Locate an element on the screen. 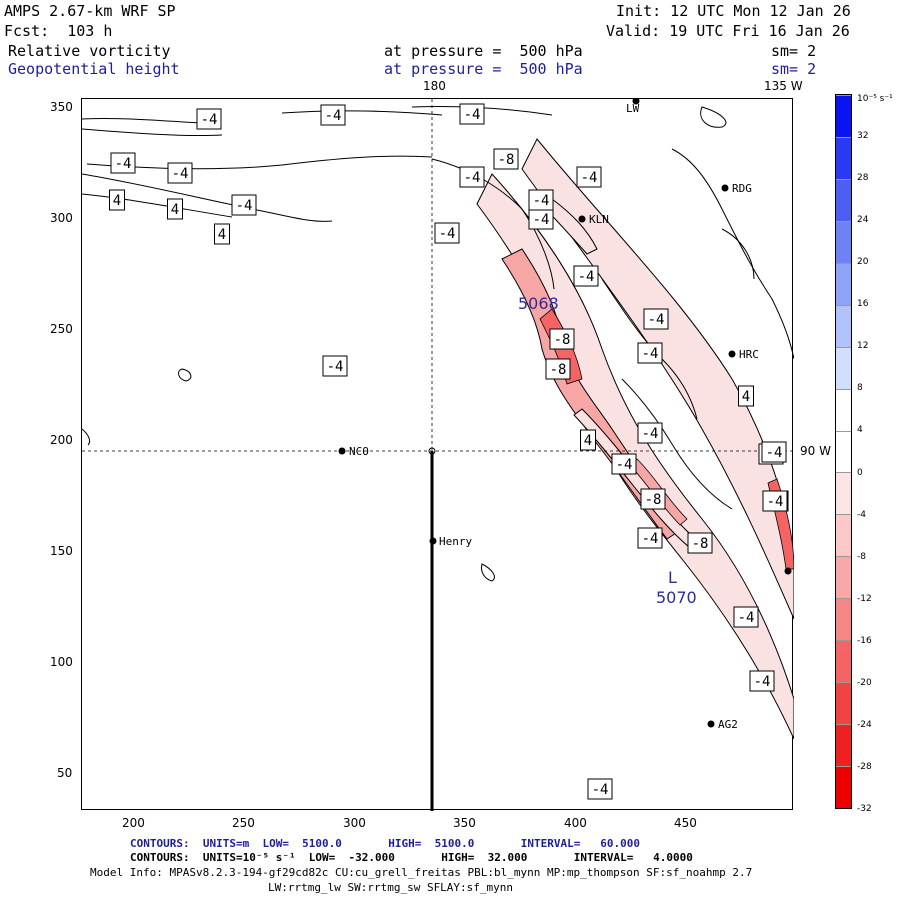 The width and height of the screenshot is (900, 900). colorbar is located at coordinates (843, 451).